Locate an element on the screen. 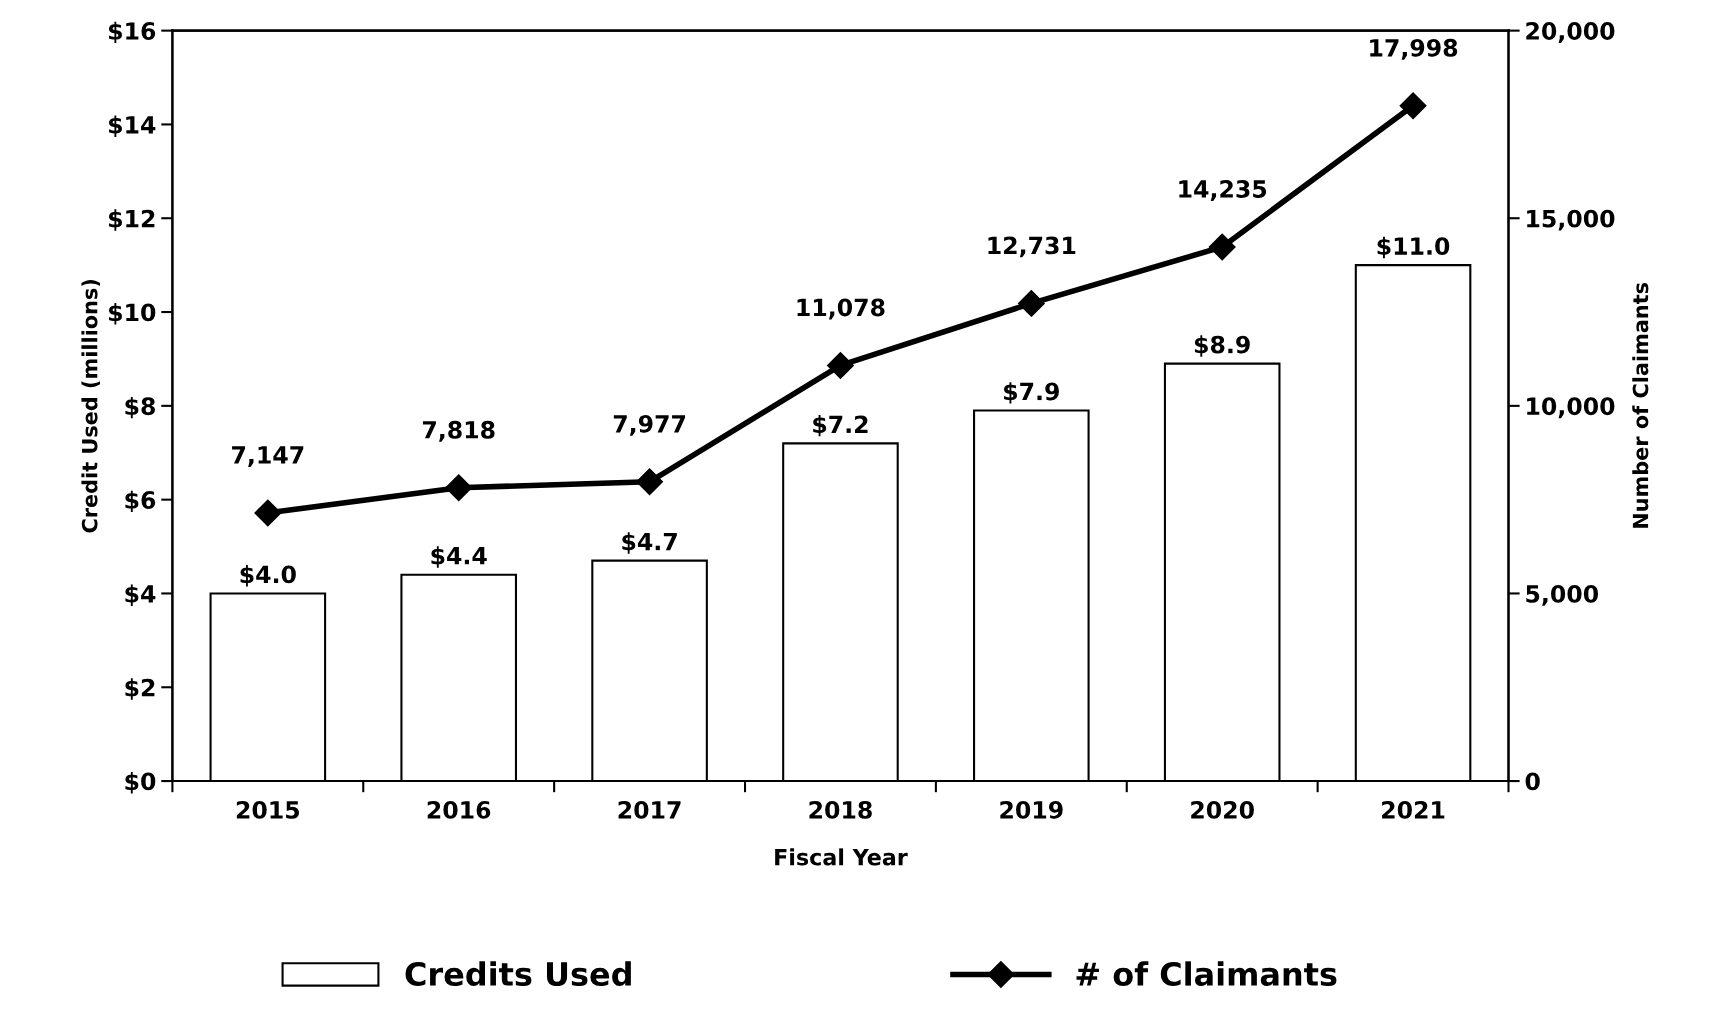 This screenshot has width=1724, height=1021. x-tick-label: 2017 is located at coordinates (649, 809).